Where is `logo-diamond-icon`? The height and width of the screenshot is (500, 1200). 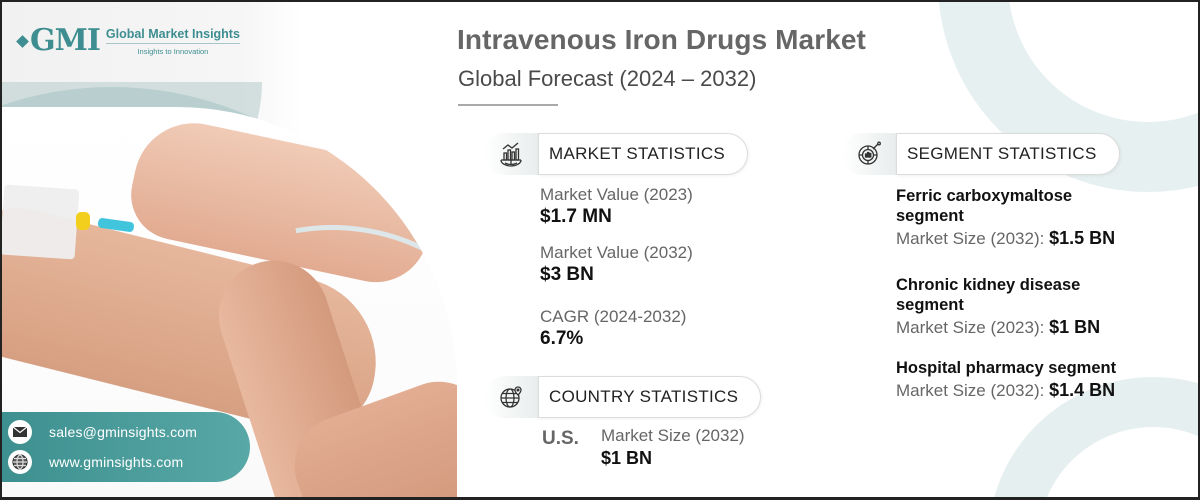
logo-diamond-icon is located at coordinates (22, 41).